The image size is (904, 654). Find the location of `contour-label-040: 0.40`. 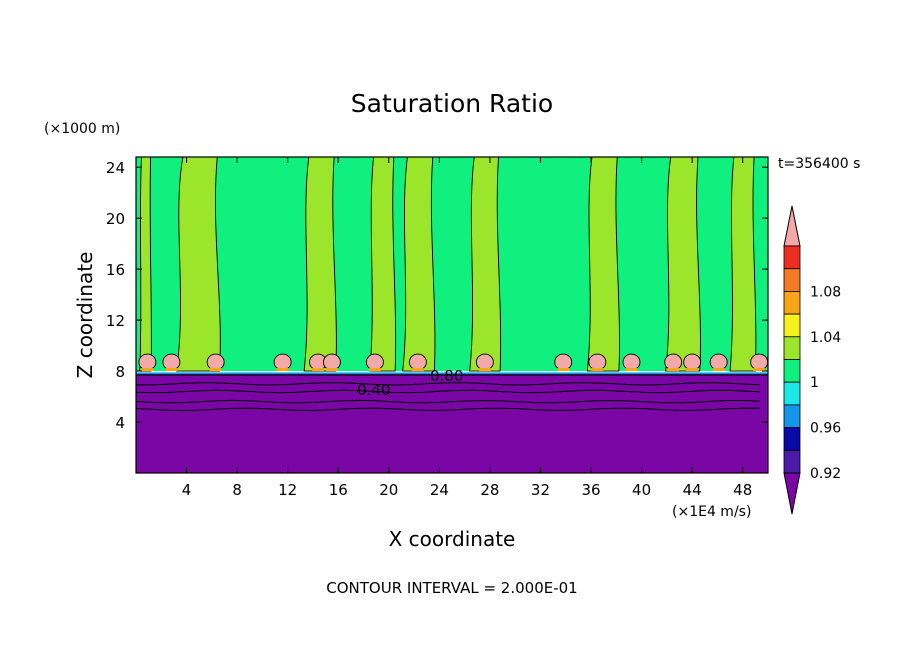

contour-label-040: 0.40 is located at coordinates (373, 390).